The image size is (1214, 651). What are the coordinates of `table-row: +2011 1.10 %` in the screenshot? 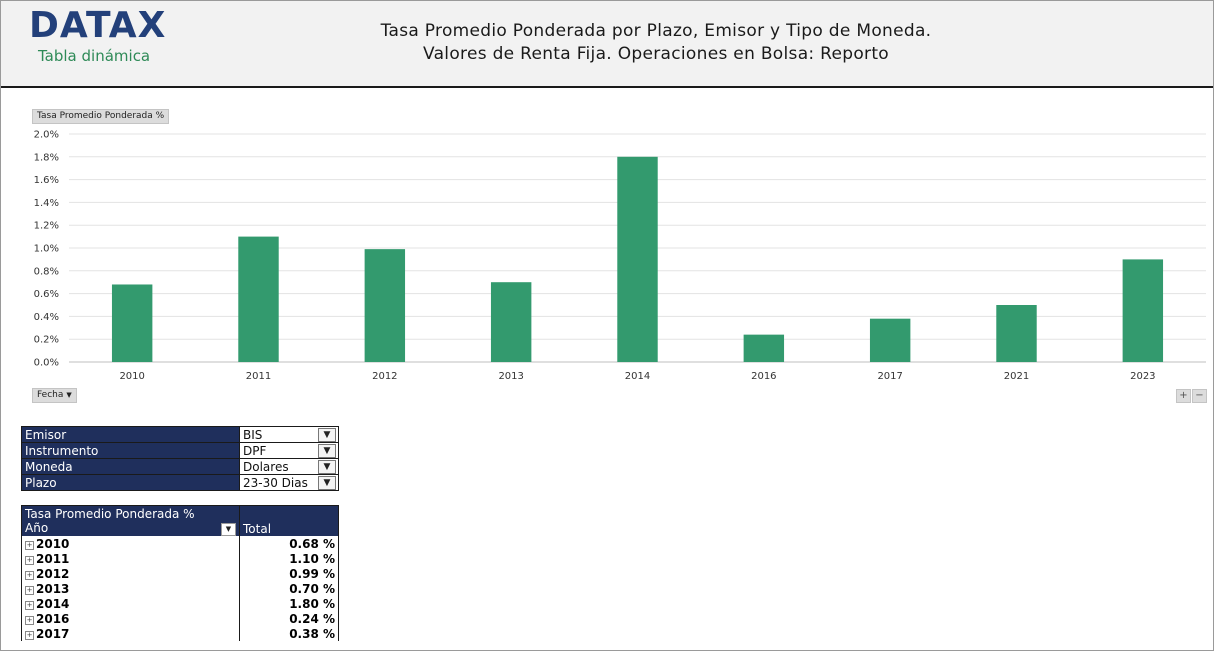 It's located at (180, 558).